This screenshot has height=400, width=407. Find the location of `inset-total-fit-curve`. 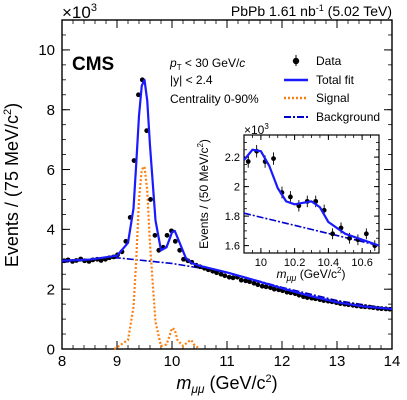

inset-total-fit-curve is located at coordinates (311, 197).